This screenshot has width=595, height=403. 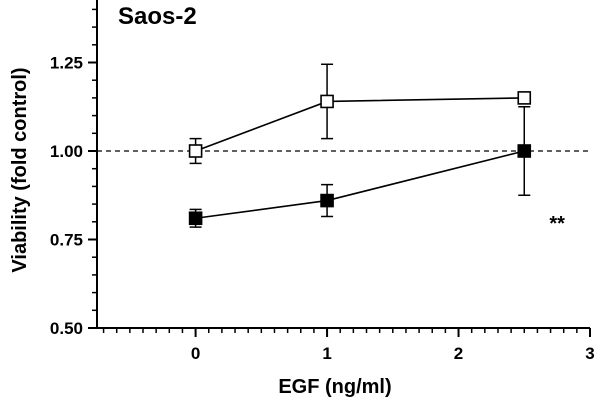 What do you see at coordinates (326, 353) in the screenshot?
I see `x-tick-label: 1` at bounding box center [326, 353].